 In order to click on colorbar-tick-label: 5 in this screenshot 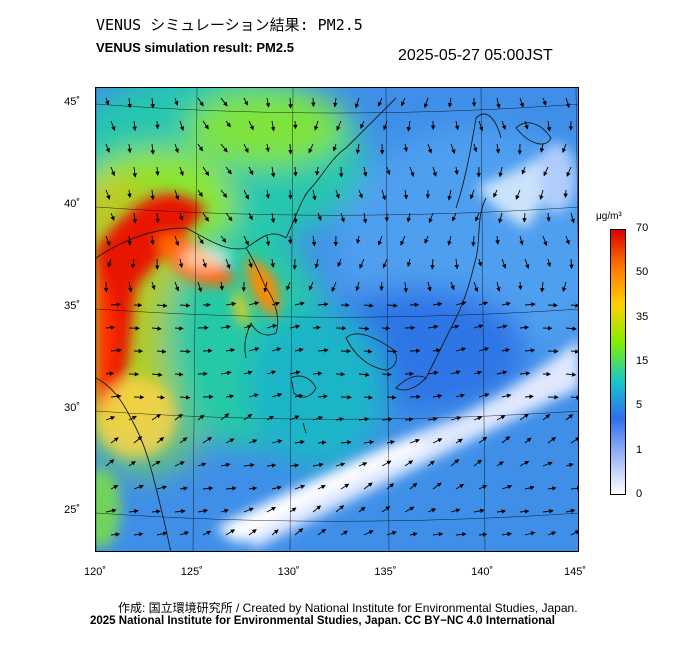, I will do `click(639, 405)`.